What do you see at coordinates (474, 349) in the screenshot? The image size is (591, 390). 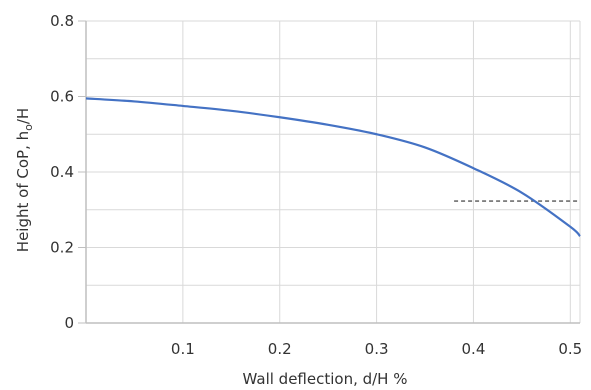 I see `x-tick-label: 0.4` at bounding box center [474, 349].